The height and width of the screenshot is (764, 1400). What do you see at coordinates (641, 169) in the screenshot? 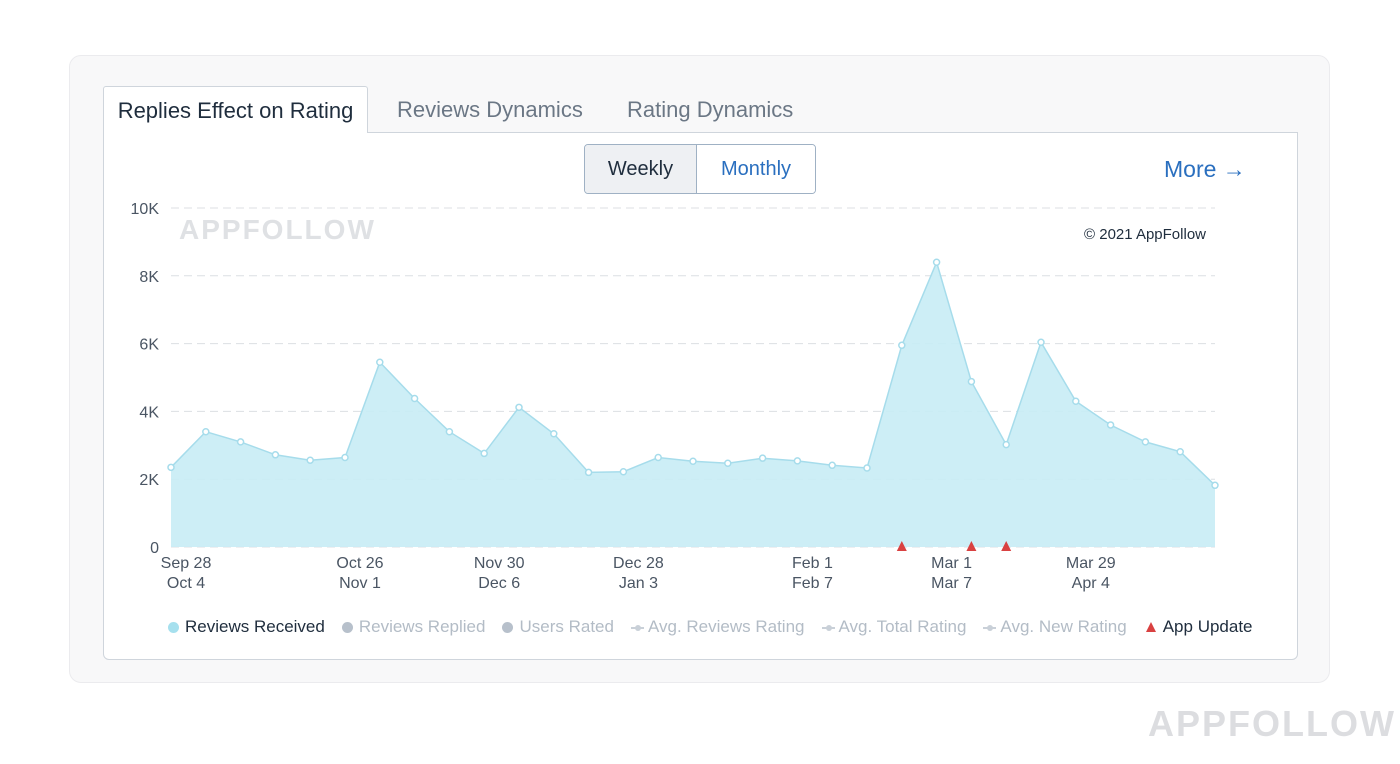
I see `weekly-button: Weekly` at bounding box center [641, 169].